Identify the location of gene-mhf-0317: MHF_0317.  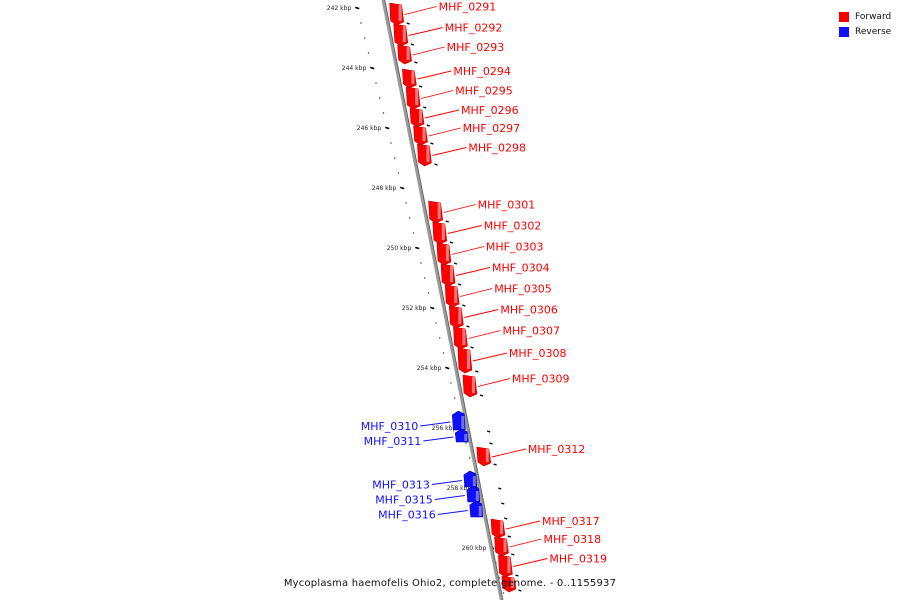
(545, 527).